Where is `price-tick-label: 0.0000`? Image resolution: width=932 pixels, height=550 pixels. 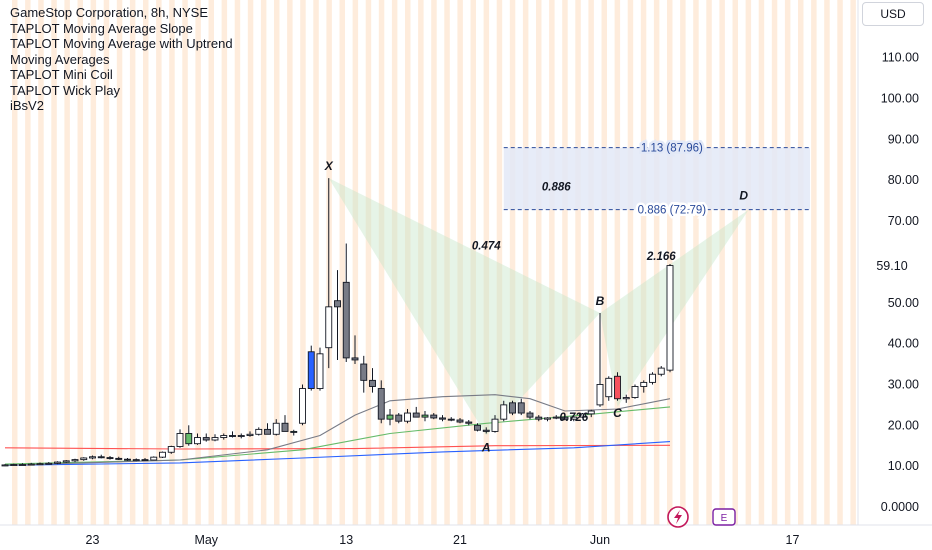
price-tick-label: 0.0000 is located at coordinates (900, 507).